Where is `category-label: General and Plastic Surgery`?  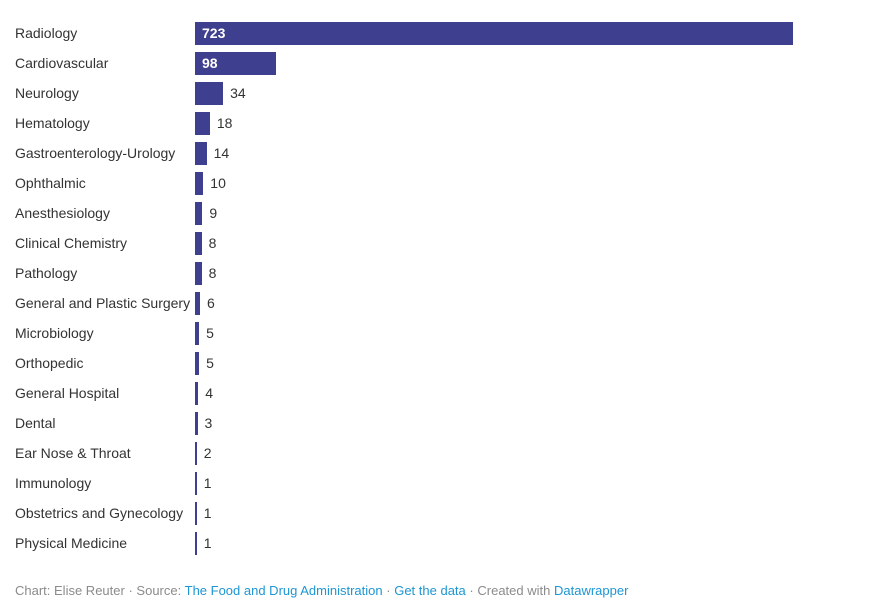
category-label: General and Plastic Surgery is located at coordinates (103, 303).